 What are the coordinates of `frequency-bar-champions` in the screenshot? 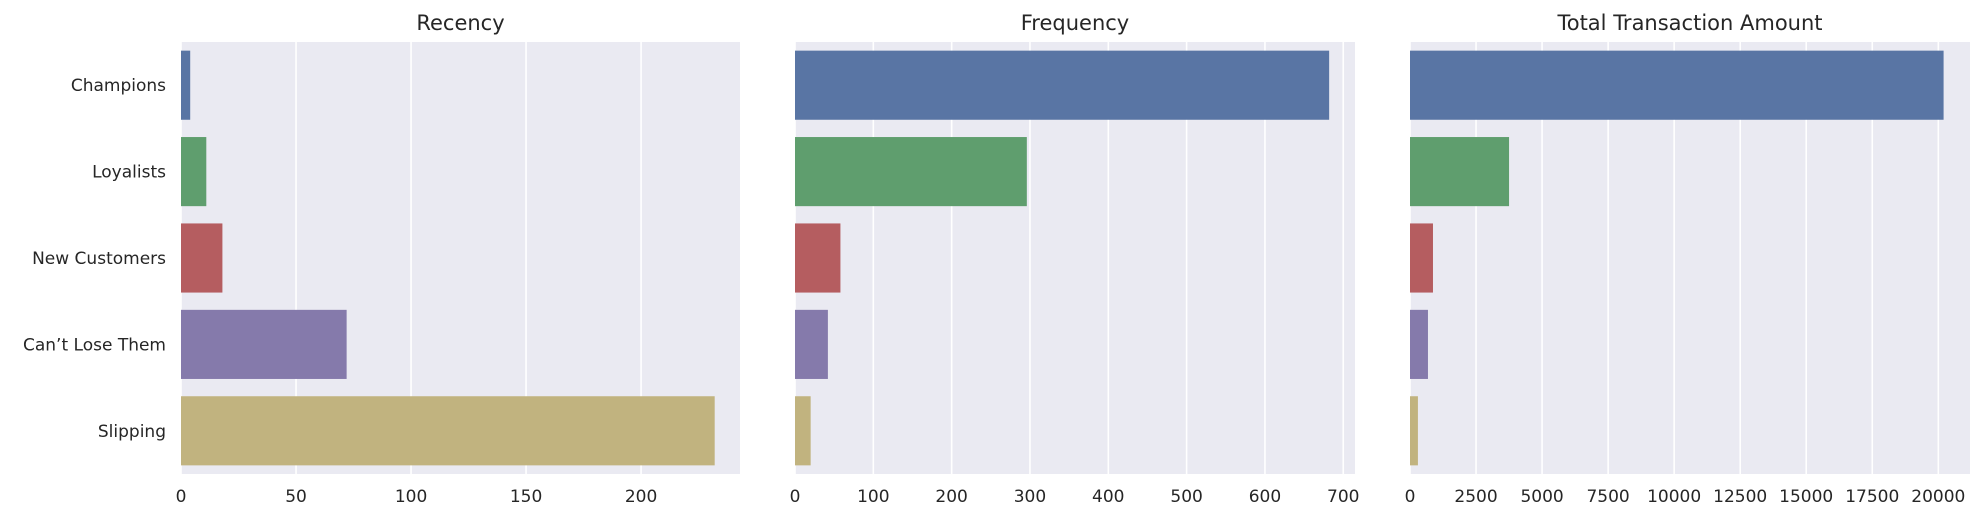 It's located at (1062, 85).